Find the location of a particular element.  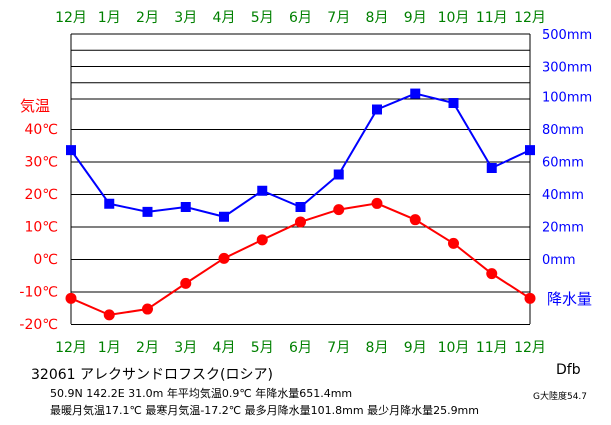

precipitation-tick-label: 100mm is located at coordinates (567, 98).